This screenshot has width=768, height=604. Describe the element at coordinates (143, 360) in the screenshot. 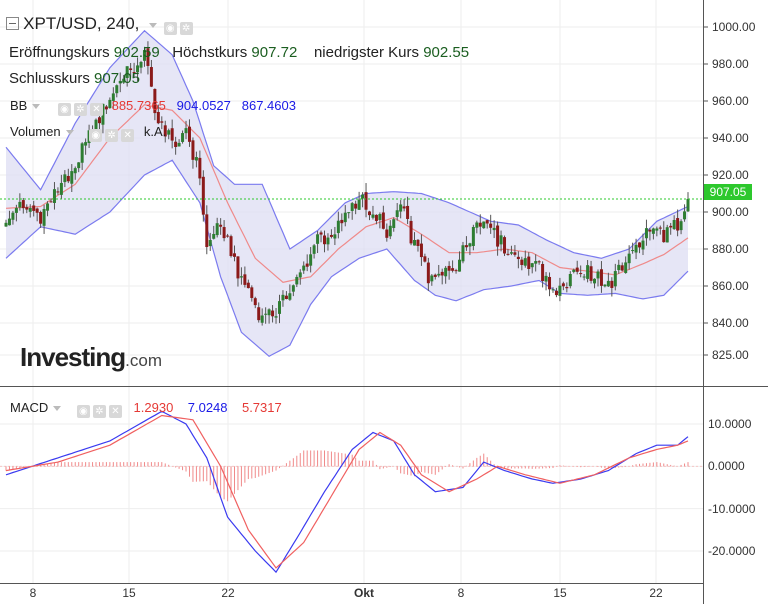

I see `logo-suffix: .com` at that location.